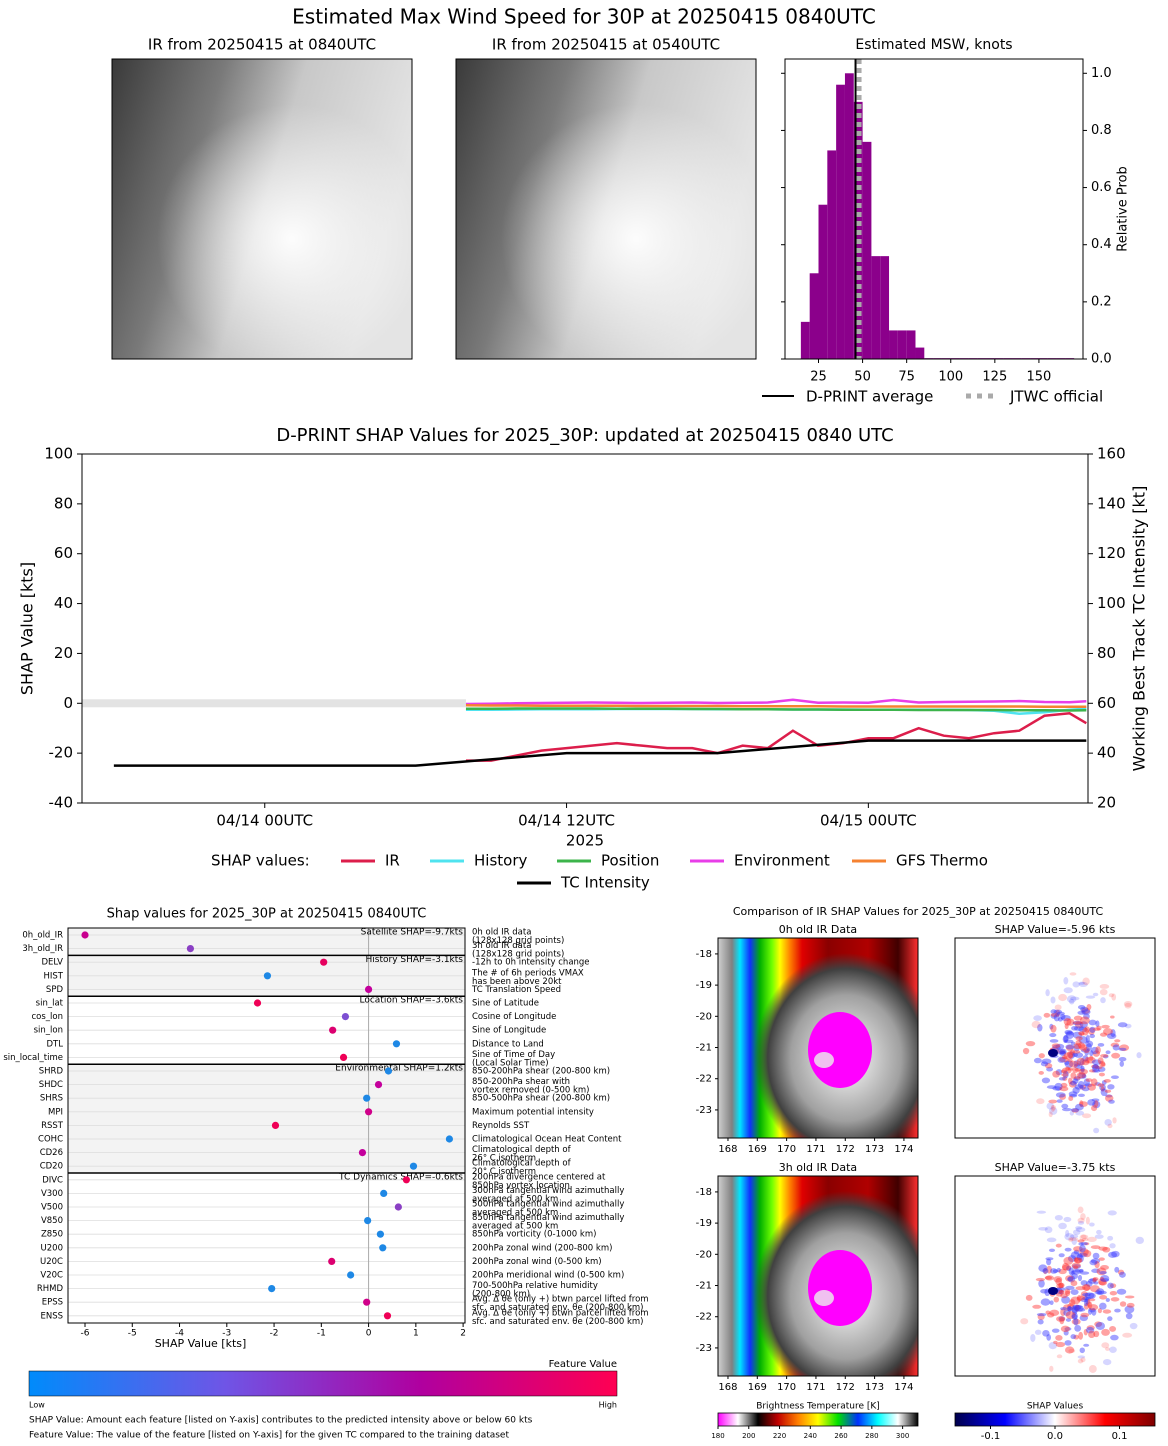 The height and width of the screenshot is (1446, 1168). I want to click on x-tick-label: 260, so click(840, 1436).